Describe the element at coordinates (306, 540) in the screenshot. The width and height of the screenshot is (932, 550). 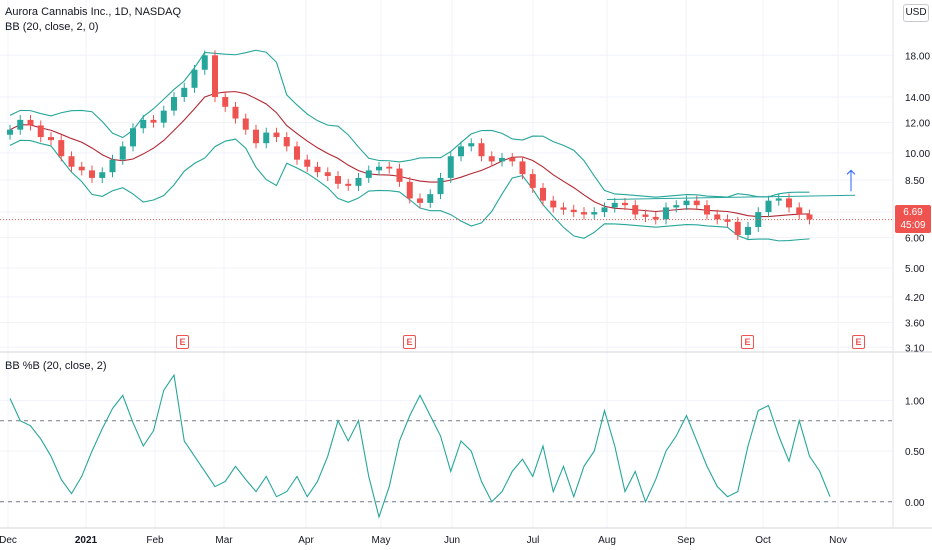
I see `time-tick-label: Apr` at that location.